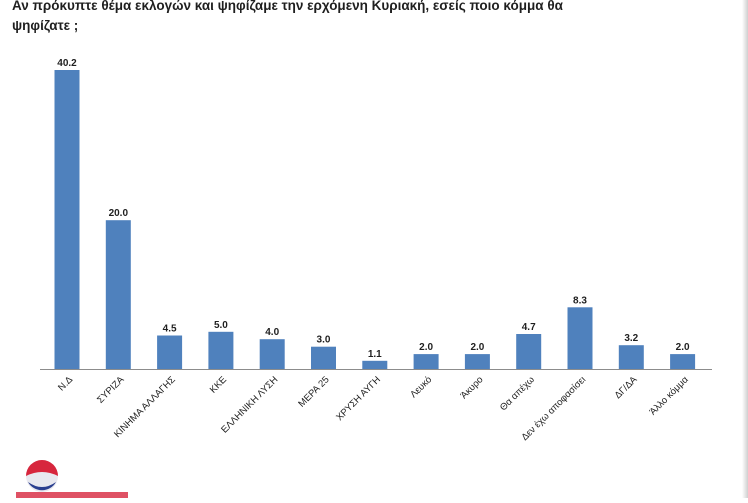  Describe the element at coordinates (170, 329) in the screenshot. I see `value-label-2: 4.5` at that location.